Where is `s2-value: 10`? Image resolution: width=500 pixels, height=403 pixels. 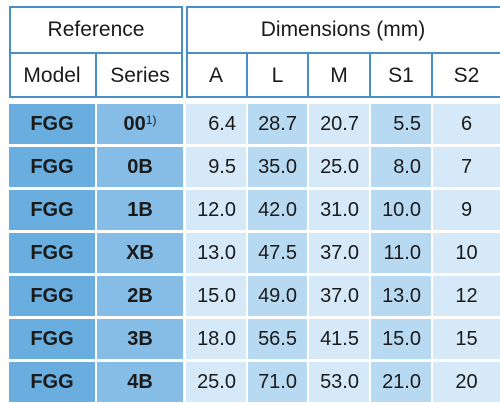 s2-value: 10 is located at coordinates (466, 252).